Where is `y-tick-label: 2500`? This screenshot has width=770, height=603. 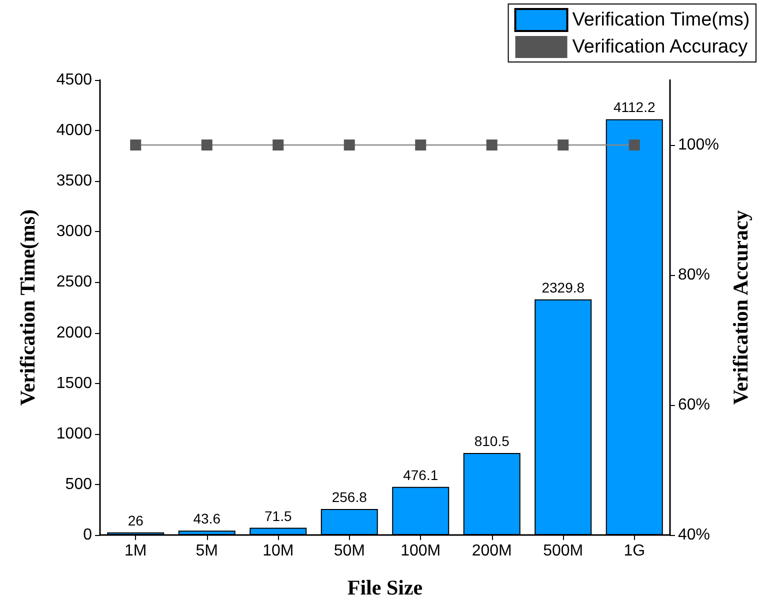
y-tick-label: 2500 is located at coordinates (74, 282).